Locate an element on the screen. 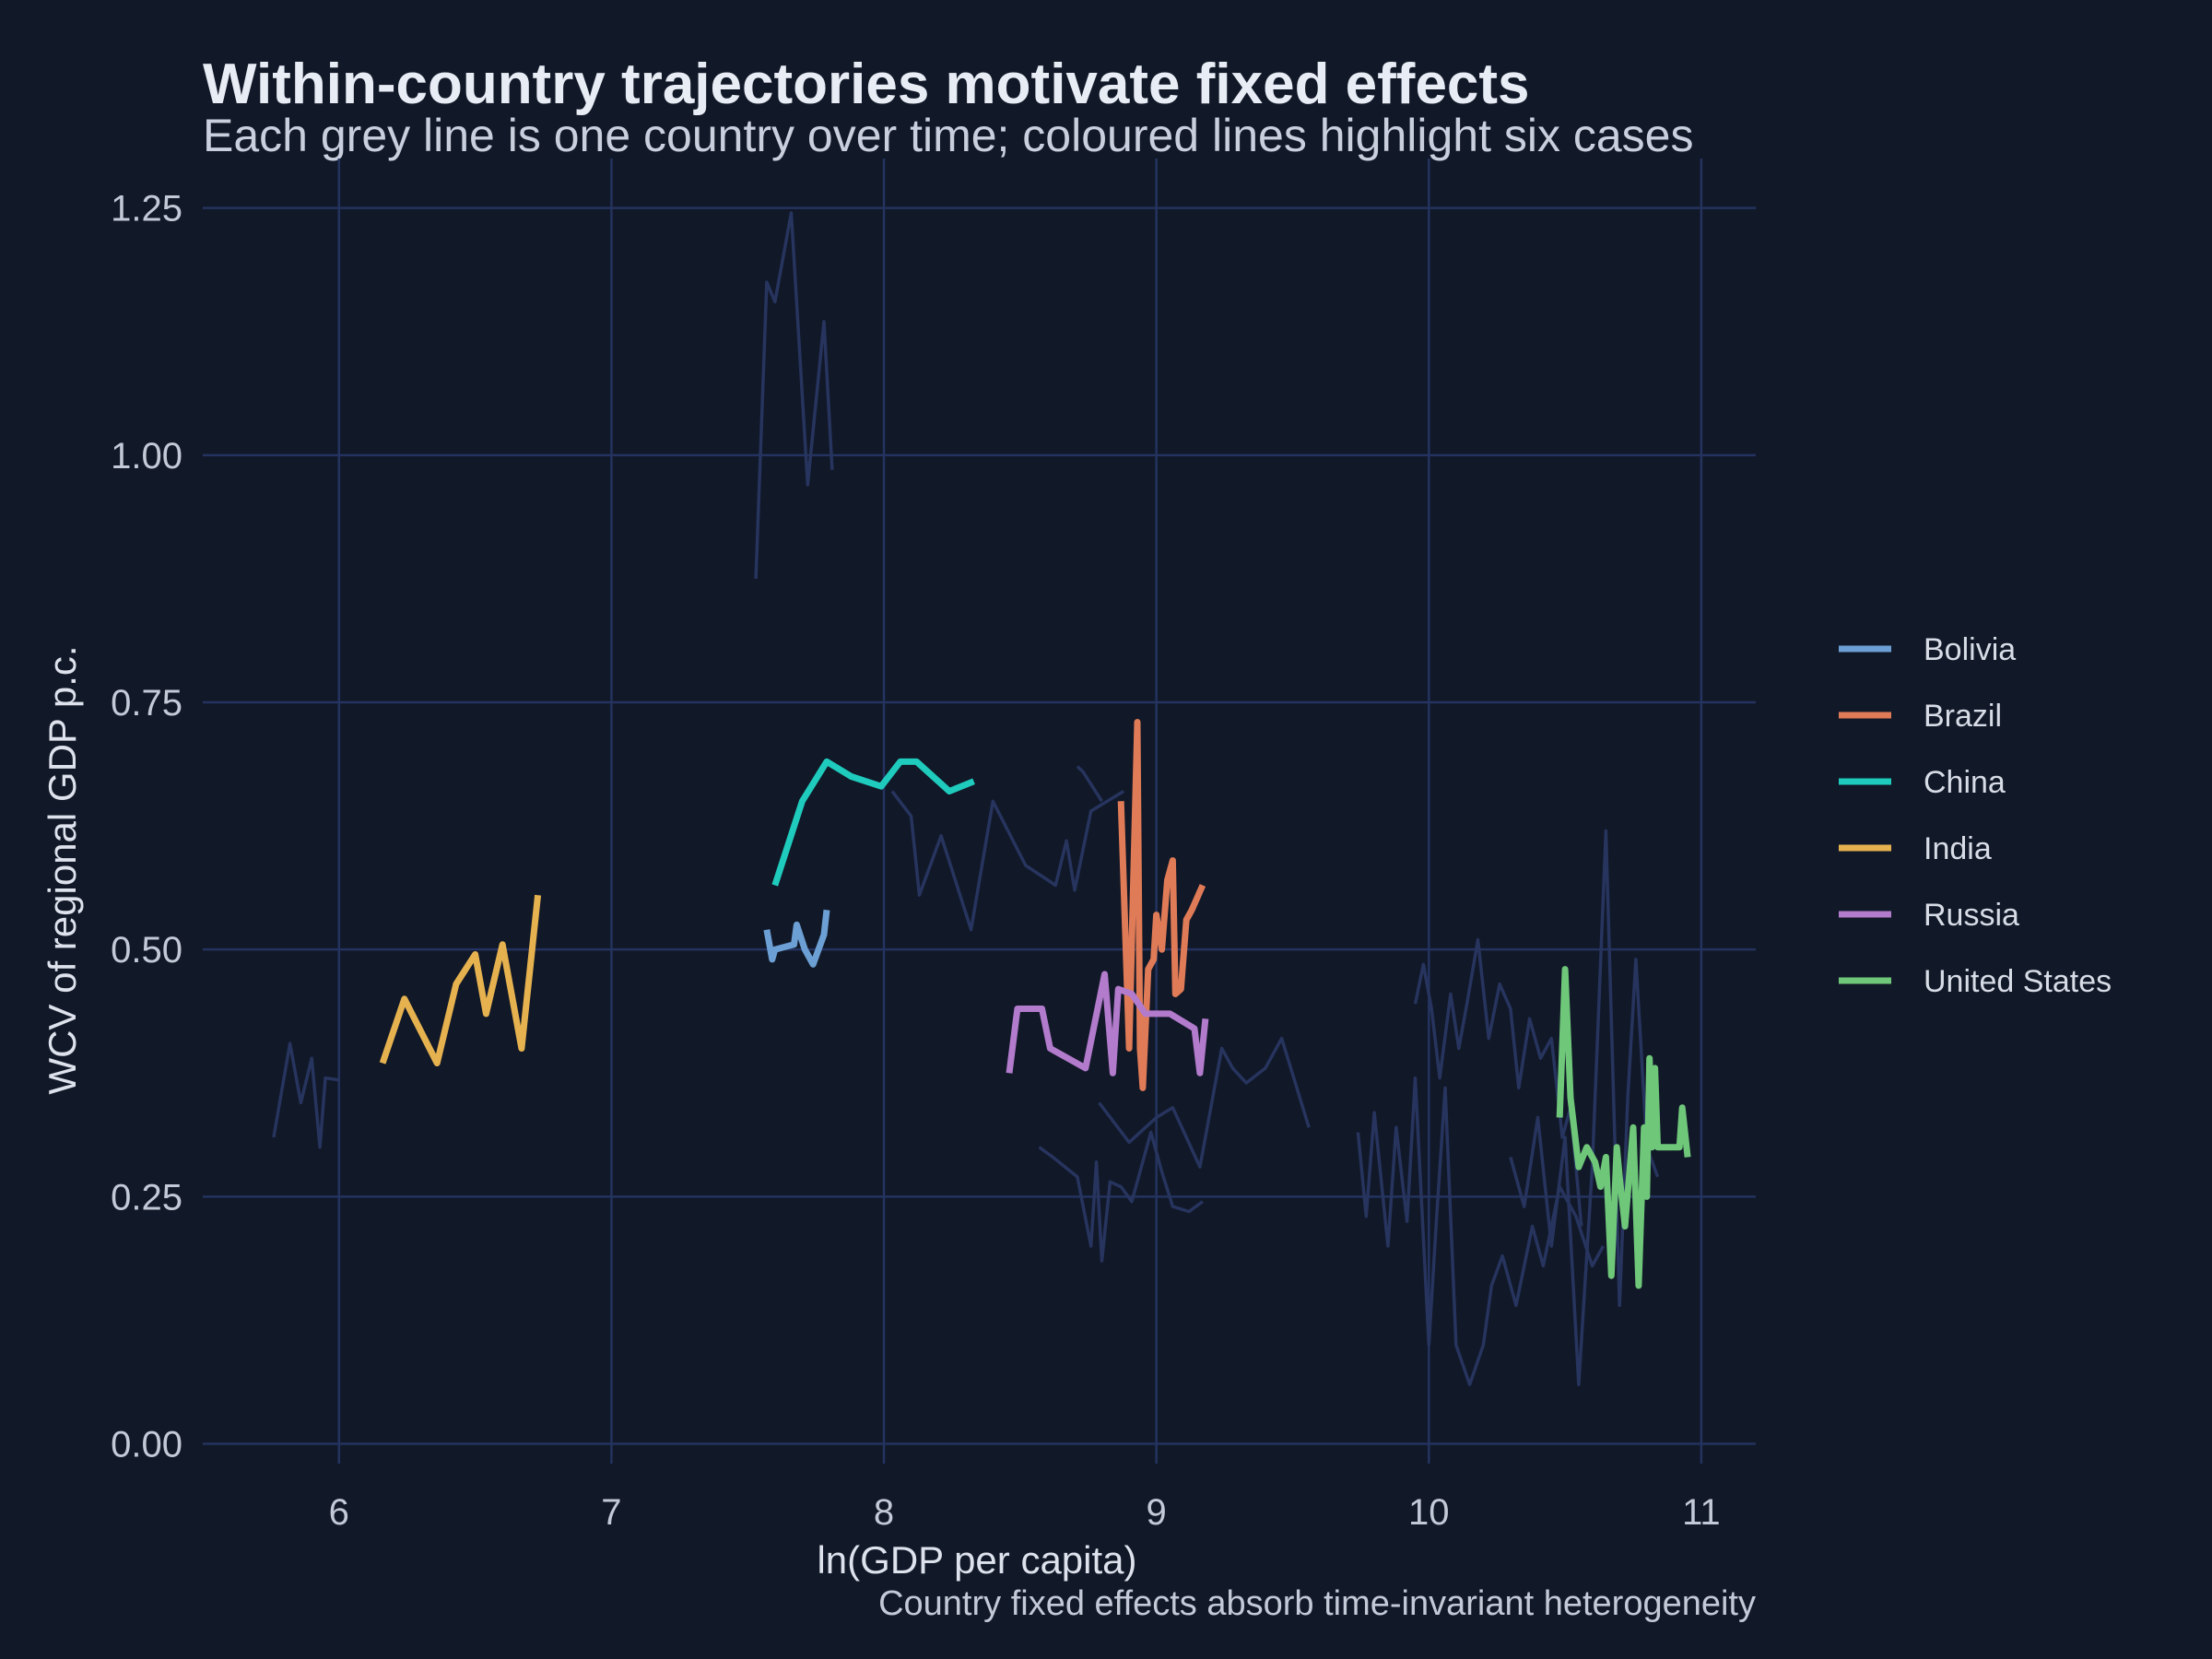 The height and width of the screenshot is (1659, 2212). legend-label-china: China is located at coordinates (1965, 782).